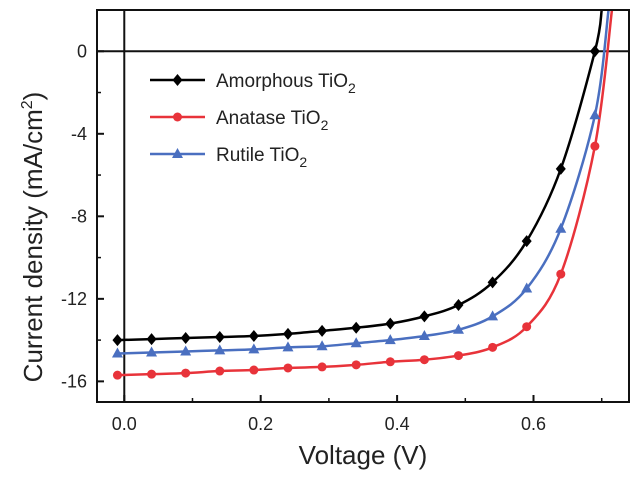 Image resolution: width=635 pixels, height=477 pixels. I want to click on y-tick-label: 0, so click(82, 51).